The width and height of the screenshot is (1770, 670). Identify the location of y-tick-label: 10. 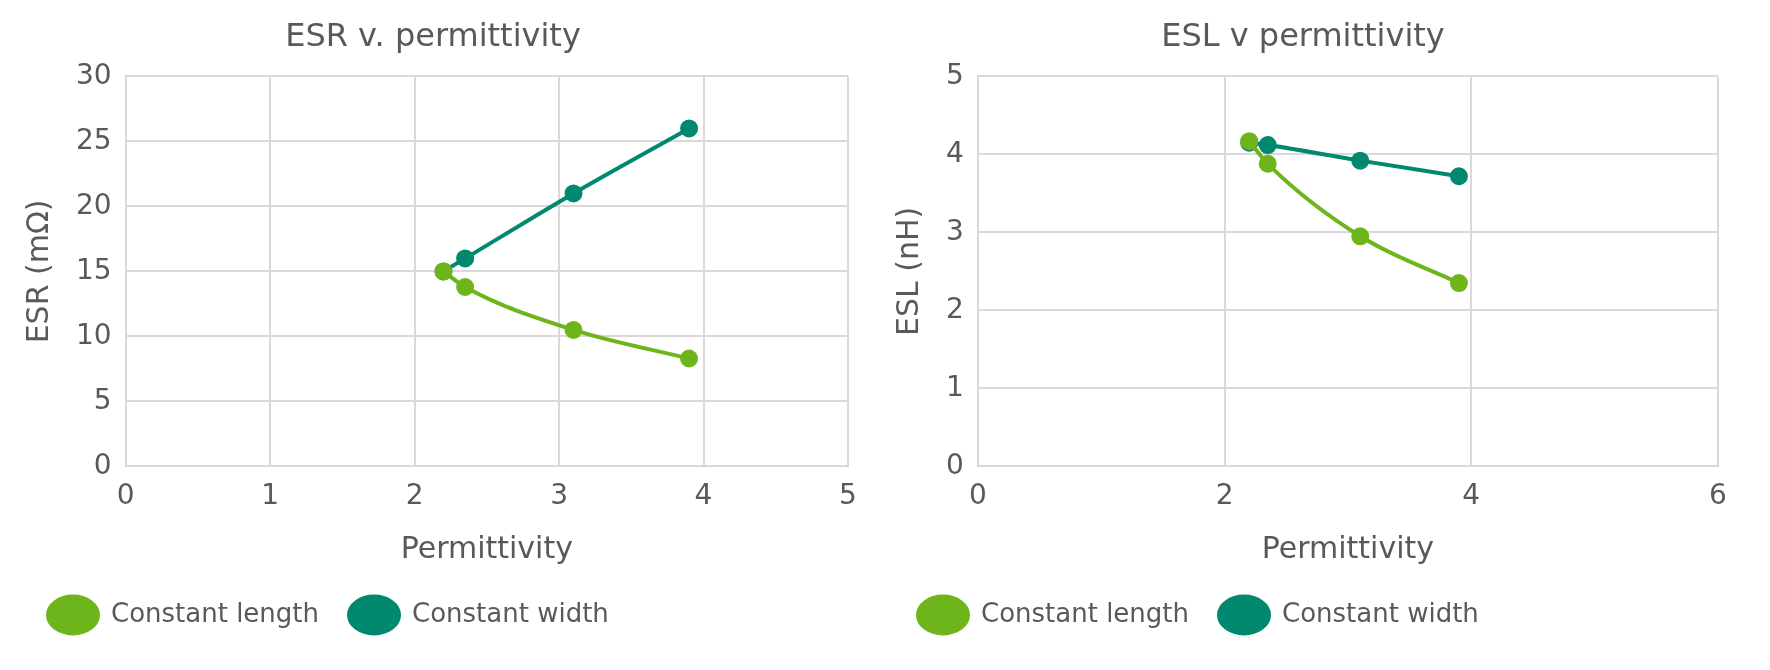
(93, 334).